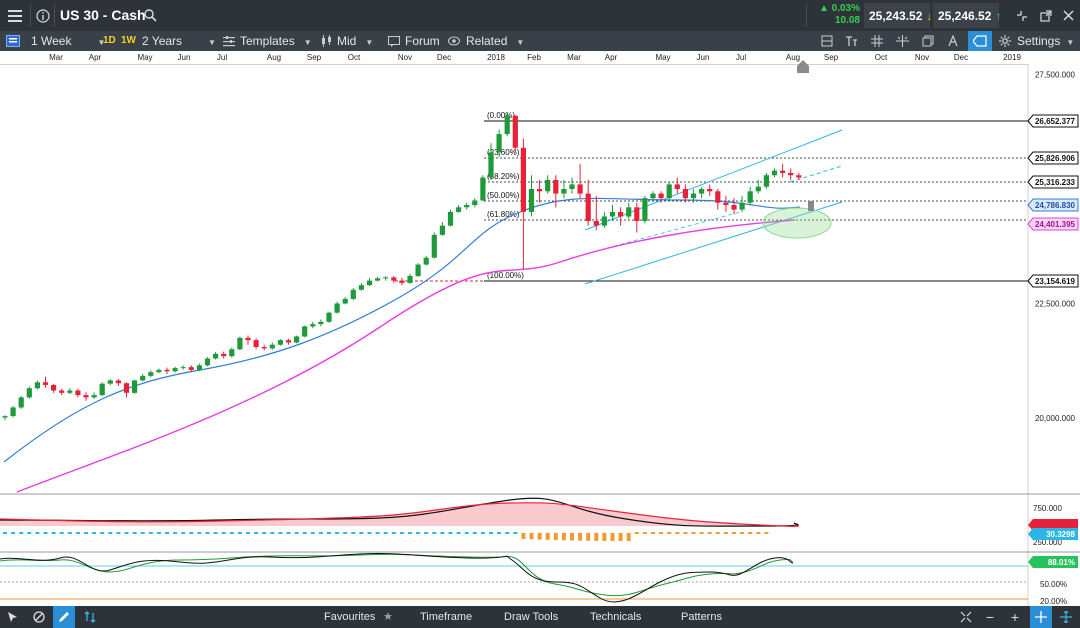 The image size is (1080, 628). Describe the element at coordinates (1055, 304) in the screenshot. I see `price-axis-label: 22,500.000` at that location.